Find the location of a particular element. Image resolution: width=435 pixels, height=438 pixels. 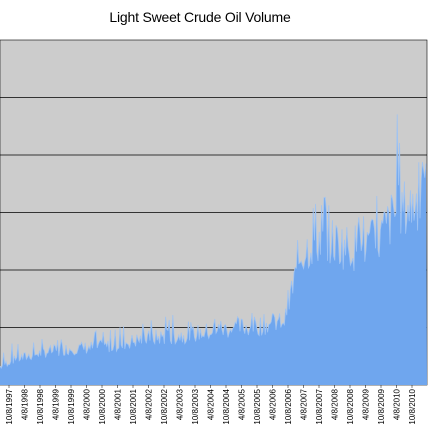

x-tick-label: 10/8/2001 is located at coordinates (133, 406).